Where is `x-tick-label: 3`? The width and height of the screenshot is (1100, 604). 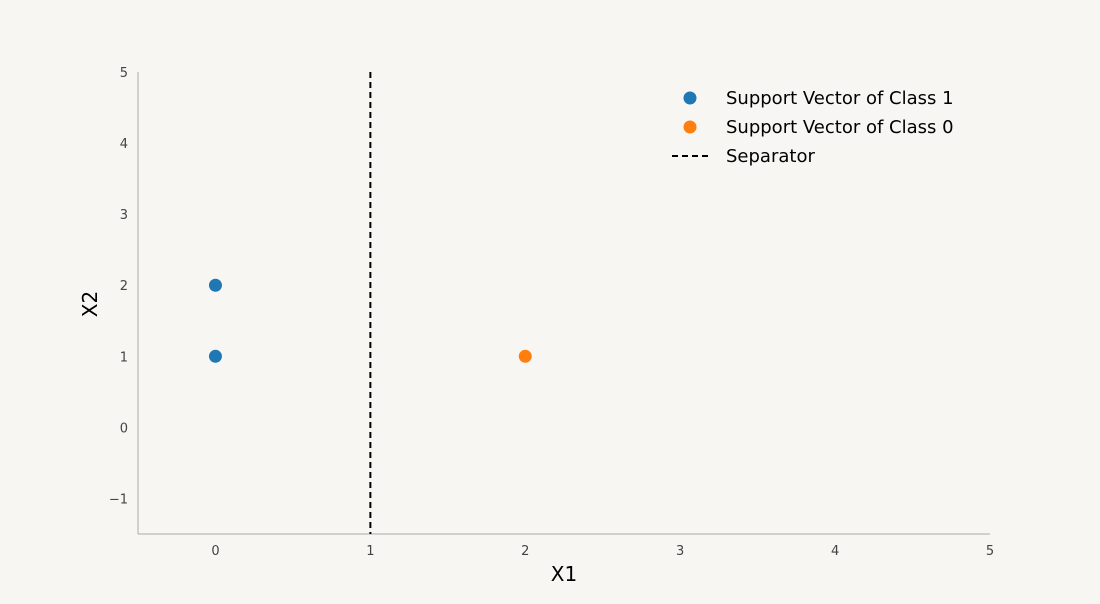 x-tick-label: 3 is located at coordinates (680, 551).